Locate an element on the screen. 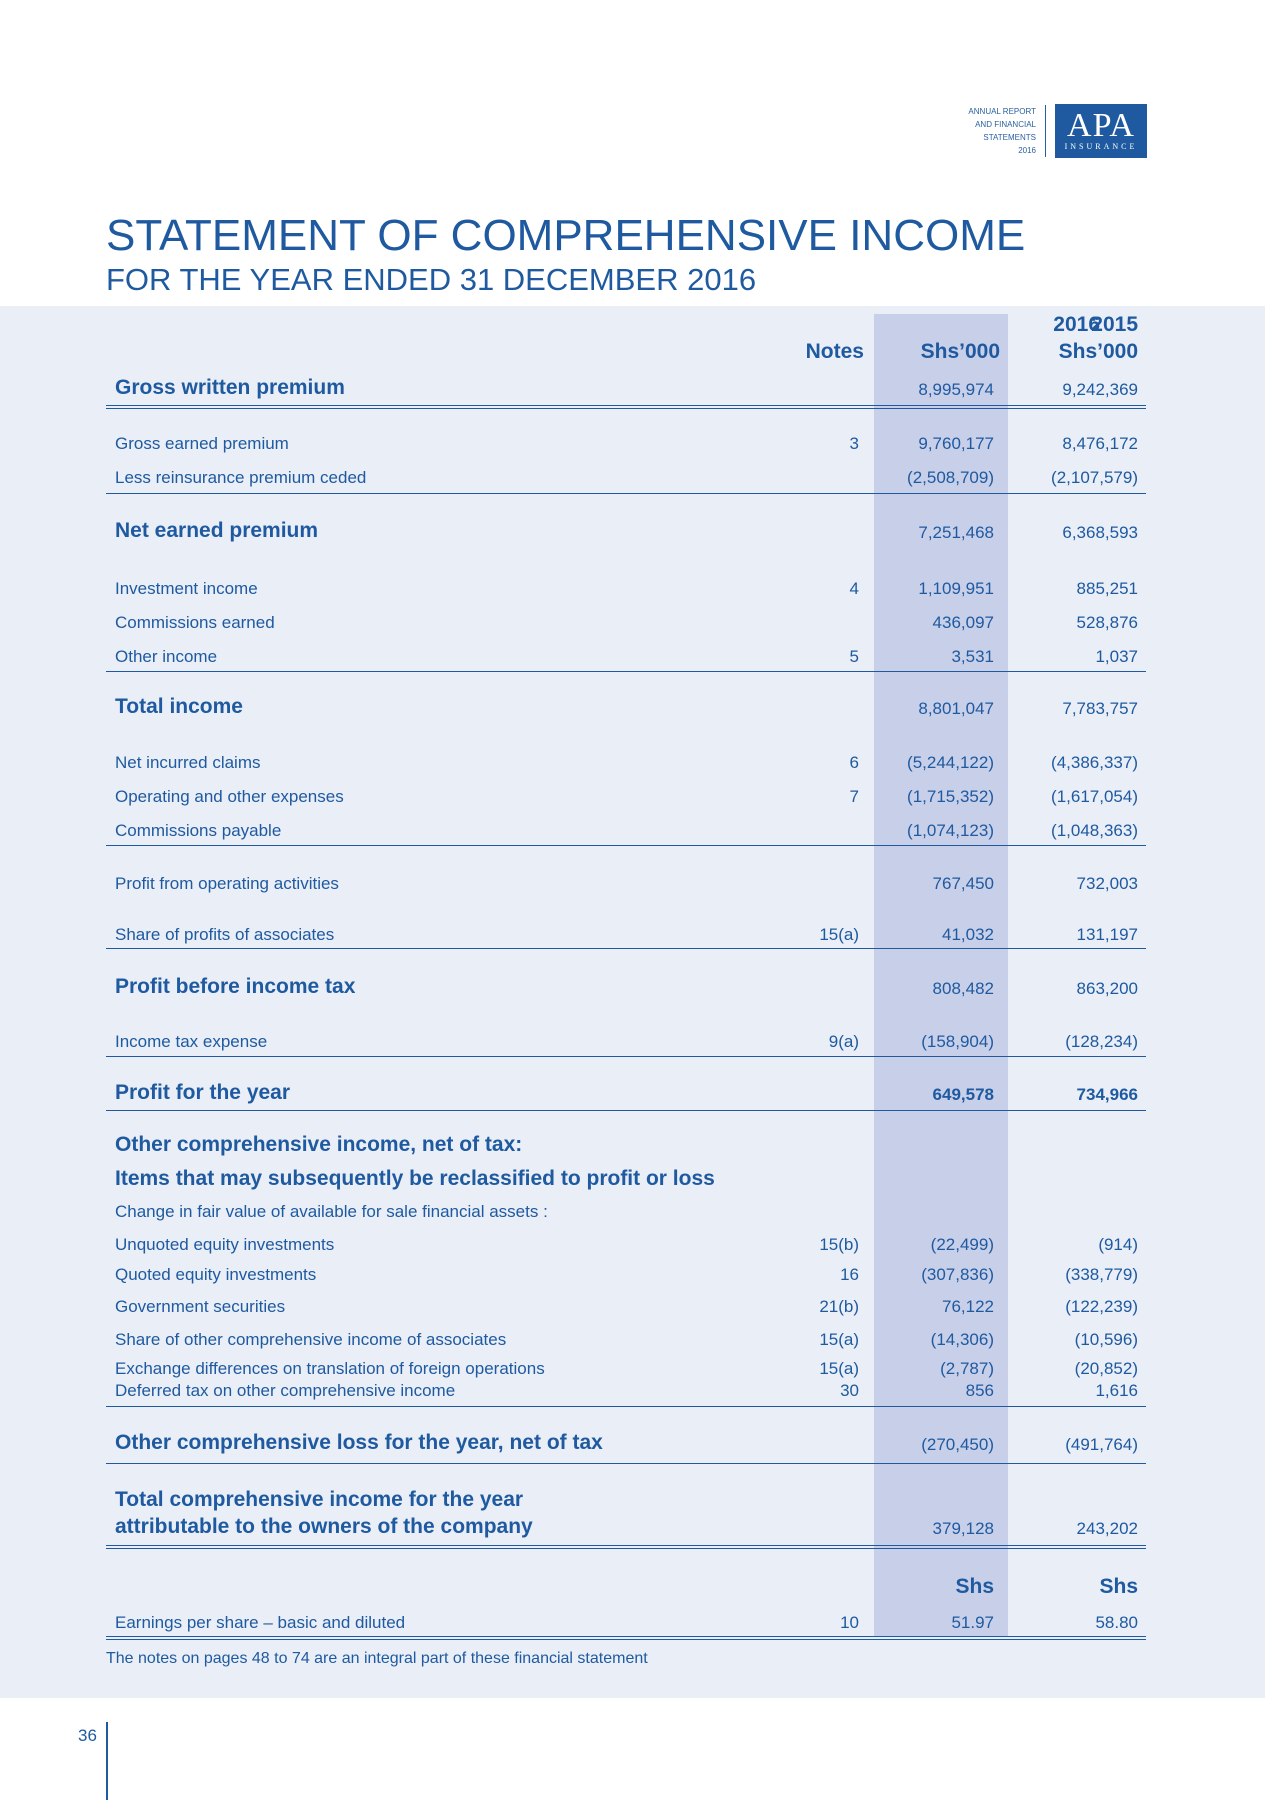  row-value-2015: 734,966 is located at coordinates (1107, 1094).